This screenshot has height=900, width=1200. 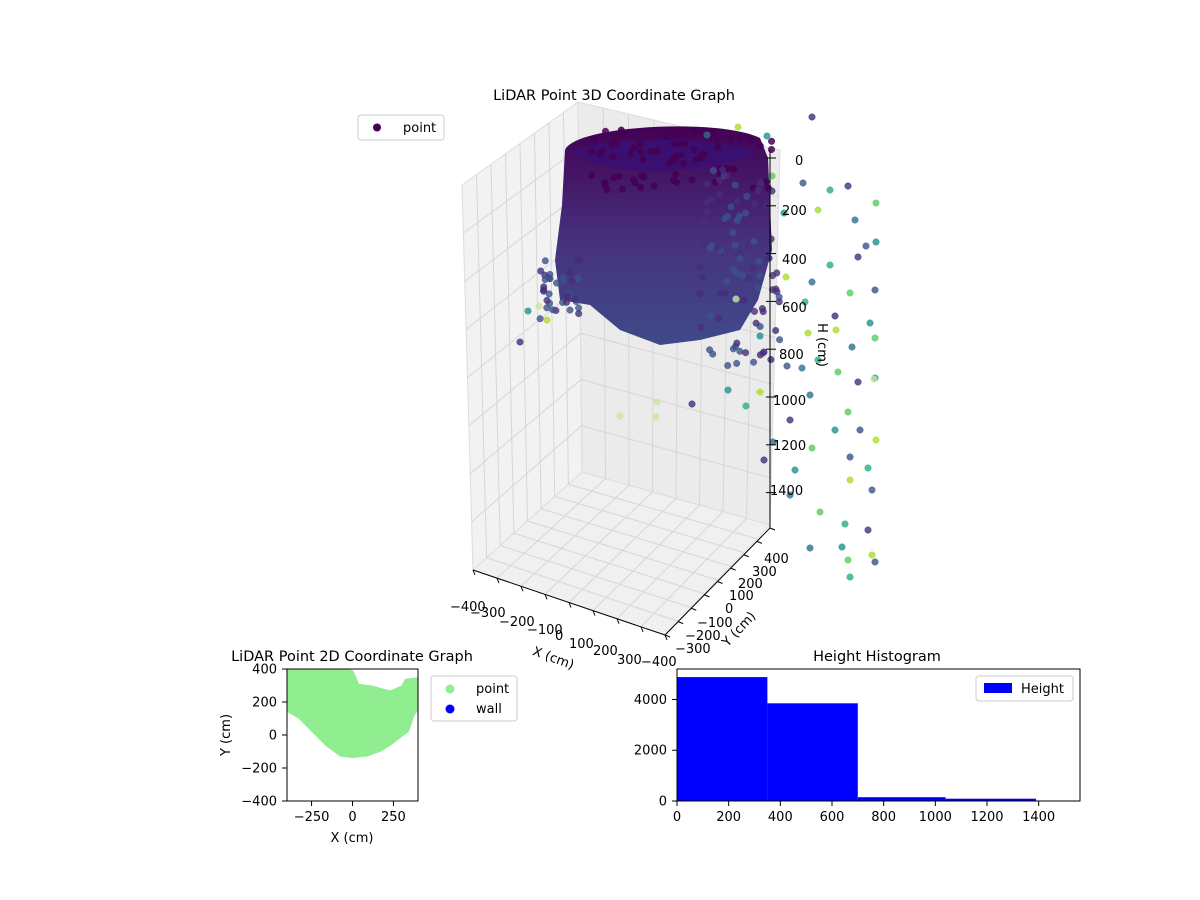 What do you see at coordinates (677, 817) in the screenshot?
I see `x-tick: 0` at bounding box center [677, 817].